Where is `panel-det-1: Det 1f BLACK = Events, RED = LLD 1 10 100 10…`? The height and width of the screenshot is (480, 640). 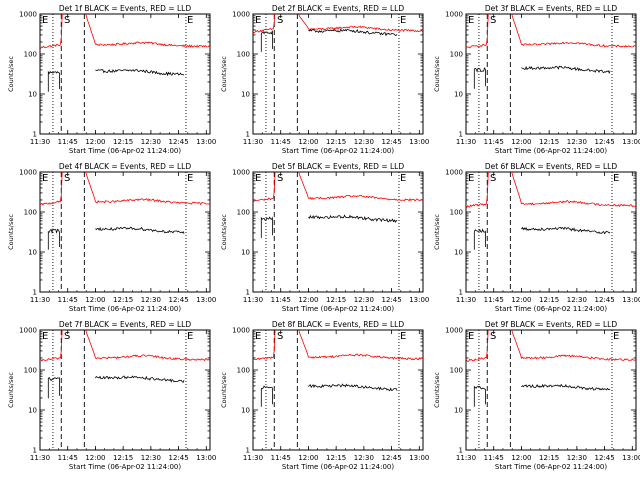
panel-det-1: Det 1f BLACK = Events, RED = LLD 1 10 100 10… is located at coordinates (111, 79).